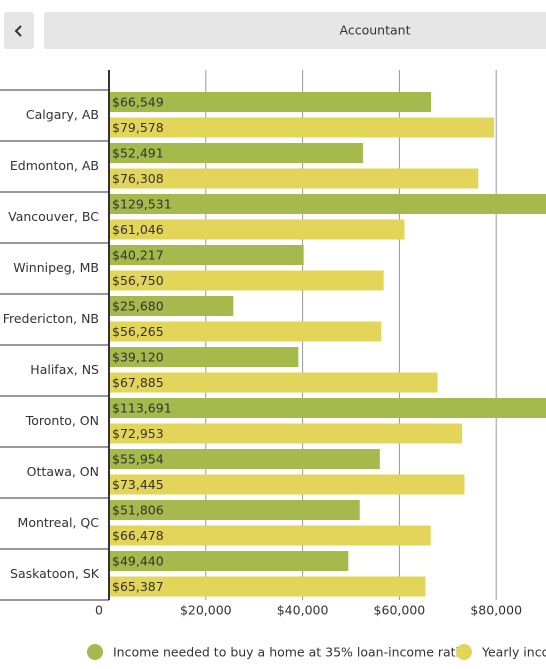  I want to click on y-tick-label: Ottawa, ON, so click(63, 471).